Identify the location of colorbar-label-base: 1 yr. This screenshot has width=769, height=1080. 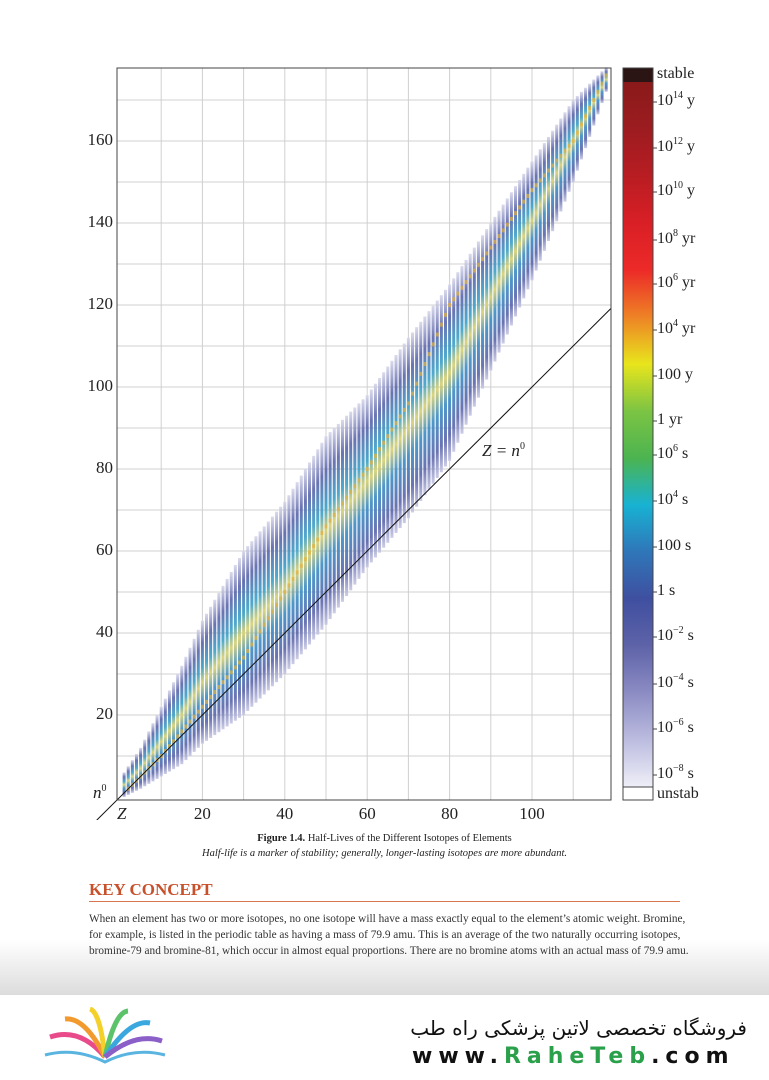
(670, 419).